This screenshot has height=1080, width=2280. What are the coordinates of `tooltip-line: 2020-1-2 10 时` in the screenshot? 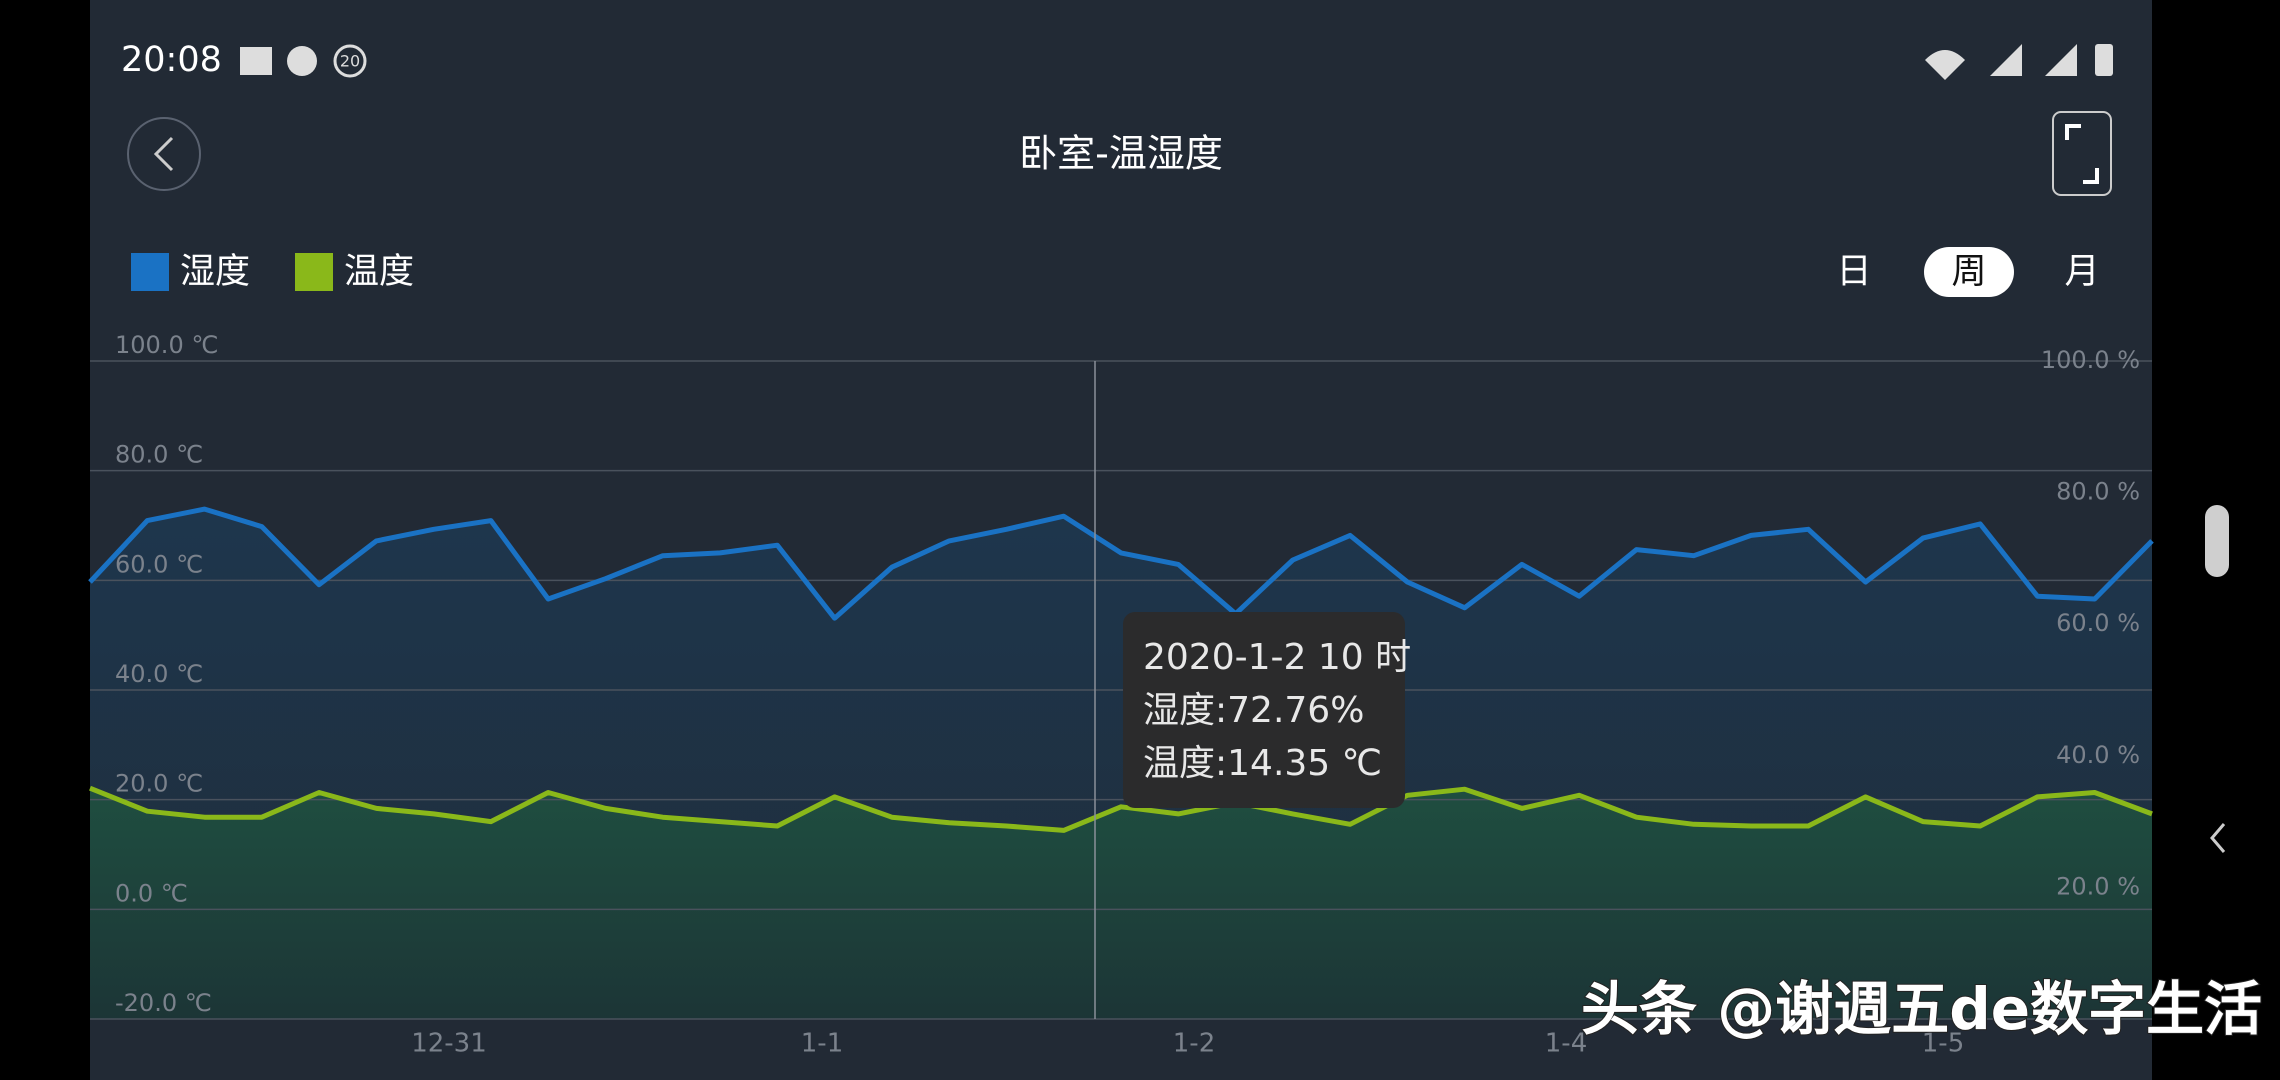 It's located at (1277, 657).